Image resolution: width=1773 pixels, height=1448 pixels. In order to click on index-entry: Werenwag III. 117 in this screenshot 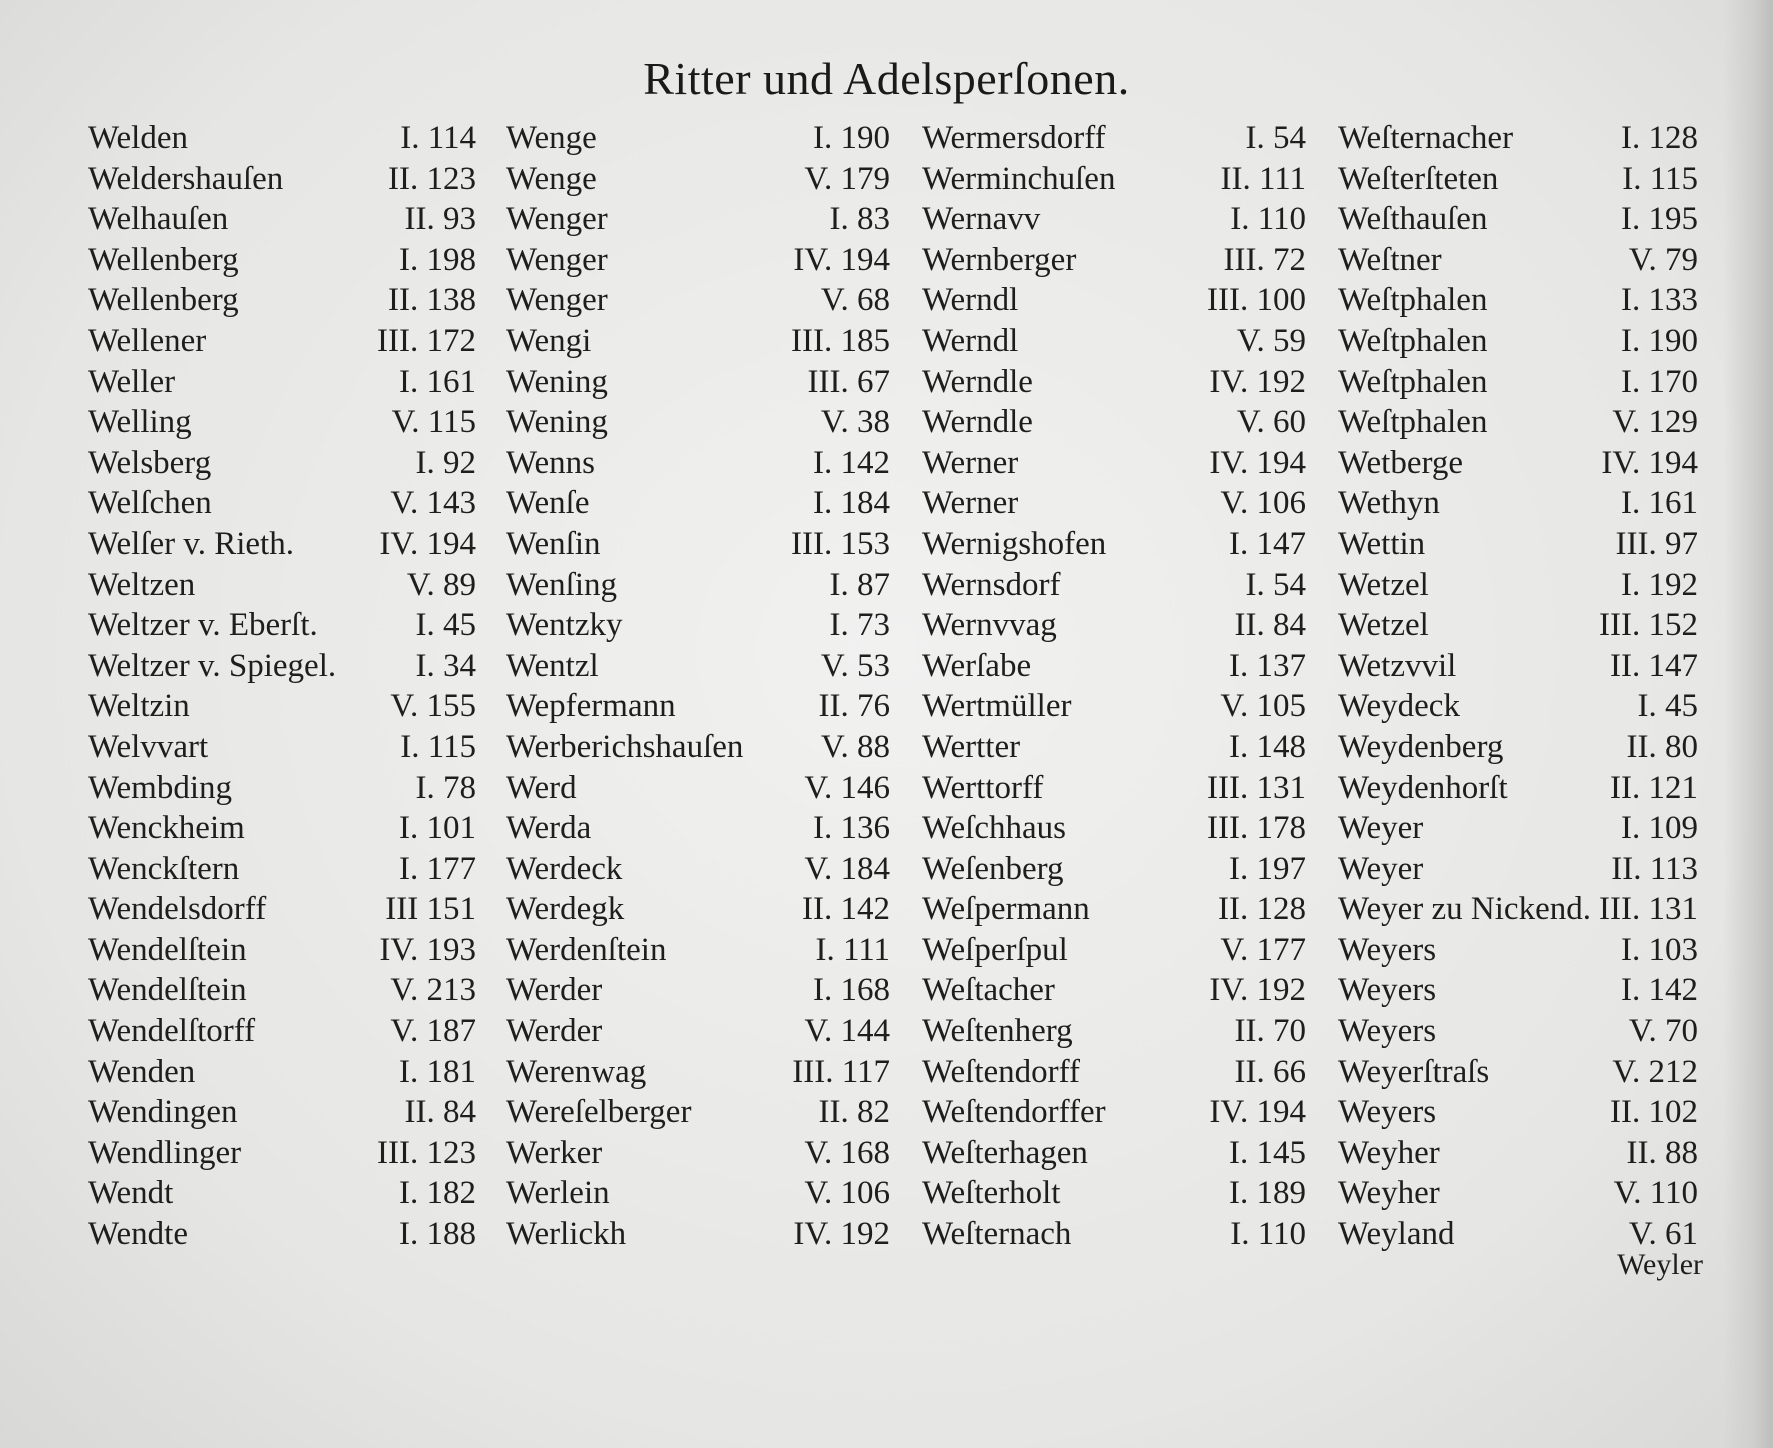, I will do `click(698, 1072)`.